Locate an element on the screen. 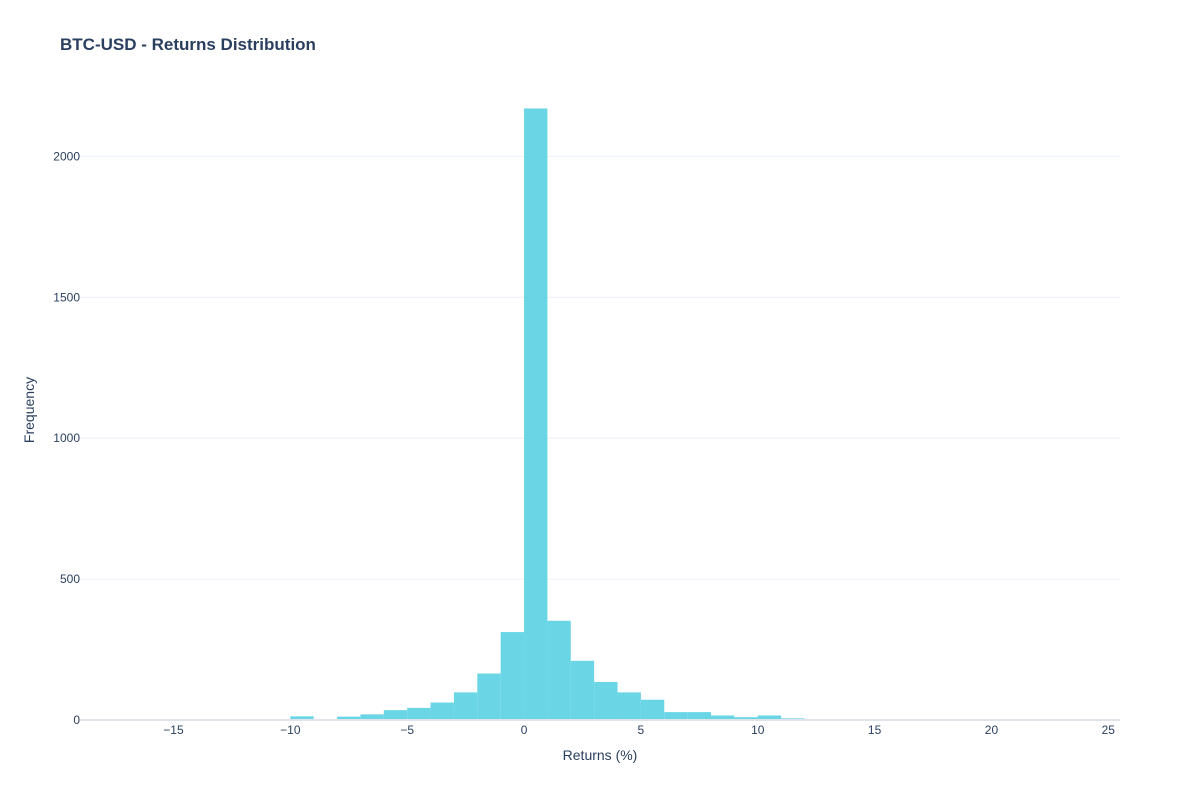  x-axis-title: Returns (%) is located at coordinates (600, 755).